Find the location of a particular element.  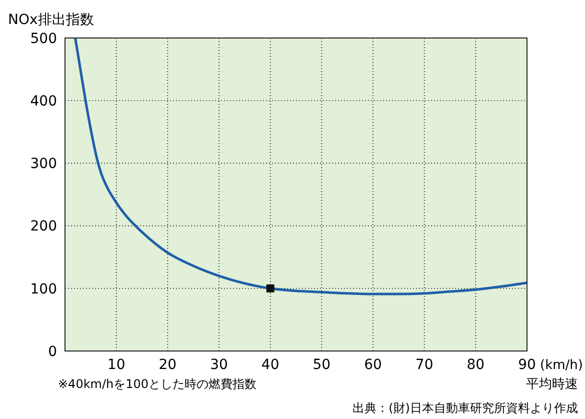

source-note: 出典：(財)日本自動車研究所資料より作成 is located at coordinates (465, 408).